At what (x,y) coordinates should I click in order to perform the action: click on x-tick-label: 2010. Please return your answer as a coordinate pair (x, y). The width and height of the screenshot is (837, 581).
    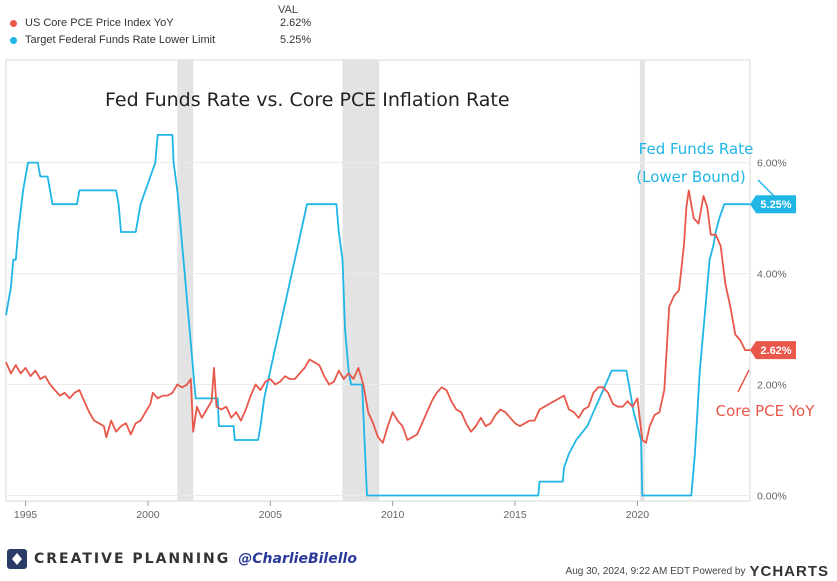
    Looking at the image, I should click on (393, 515).